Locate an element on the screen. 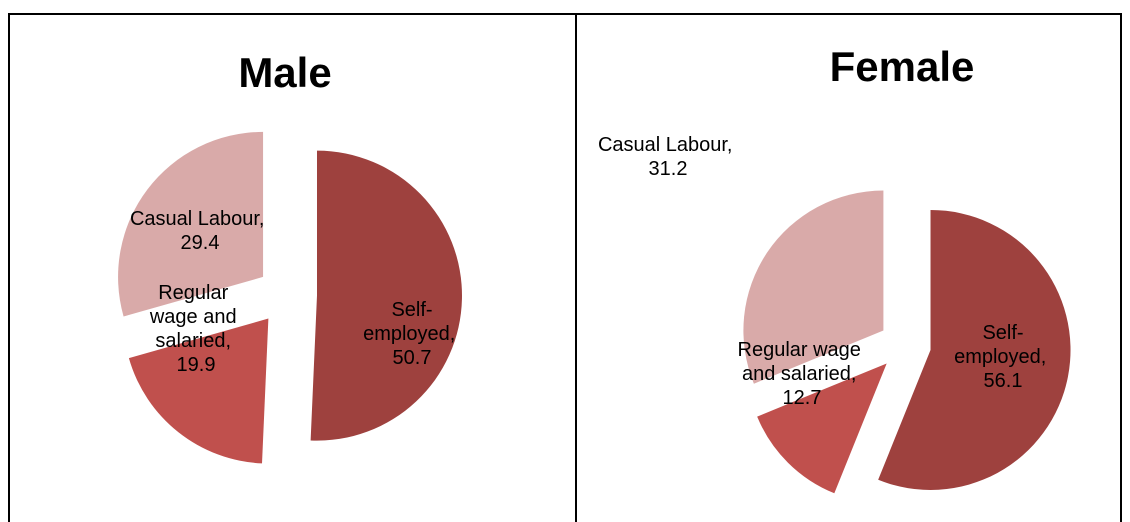 Image resolution: width=1130 pixels, height=522 pixels. label-line: Regular is located at coordinates (196, 293).